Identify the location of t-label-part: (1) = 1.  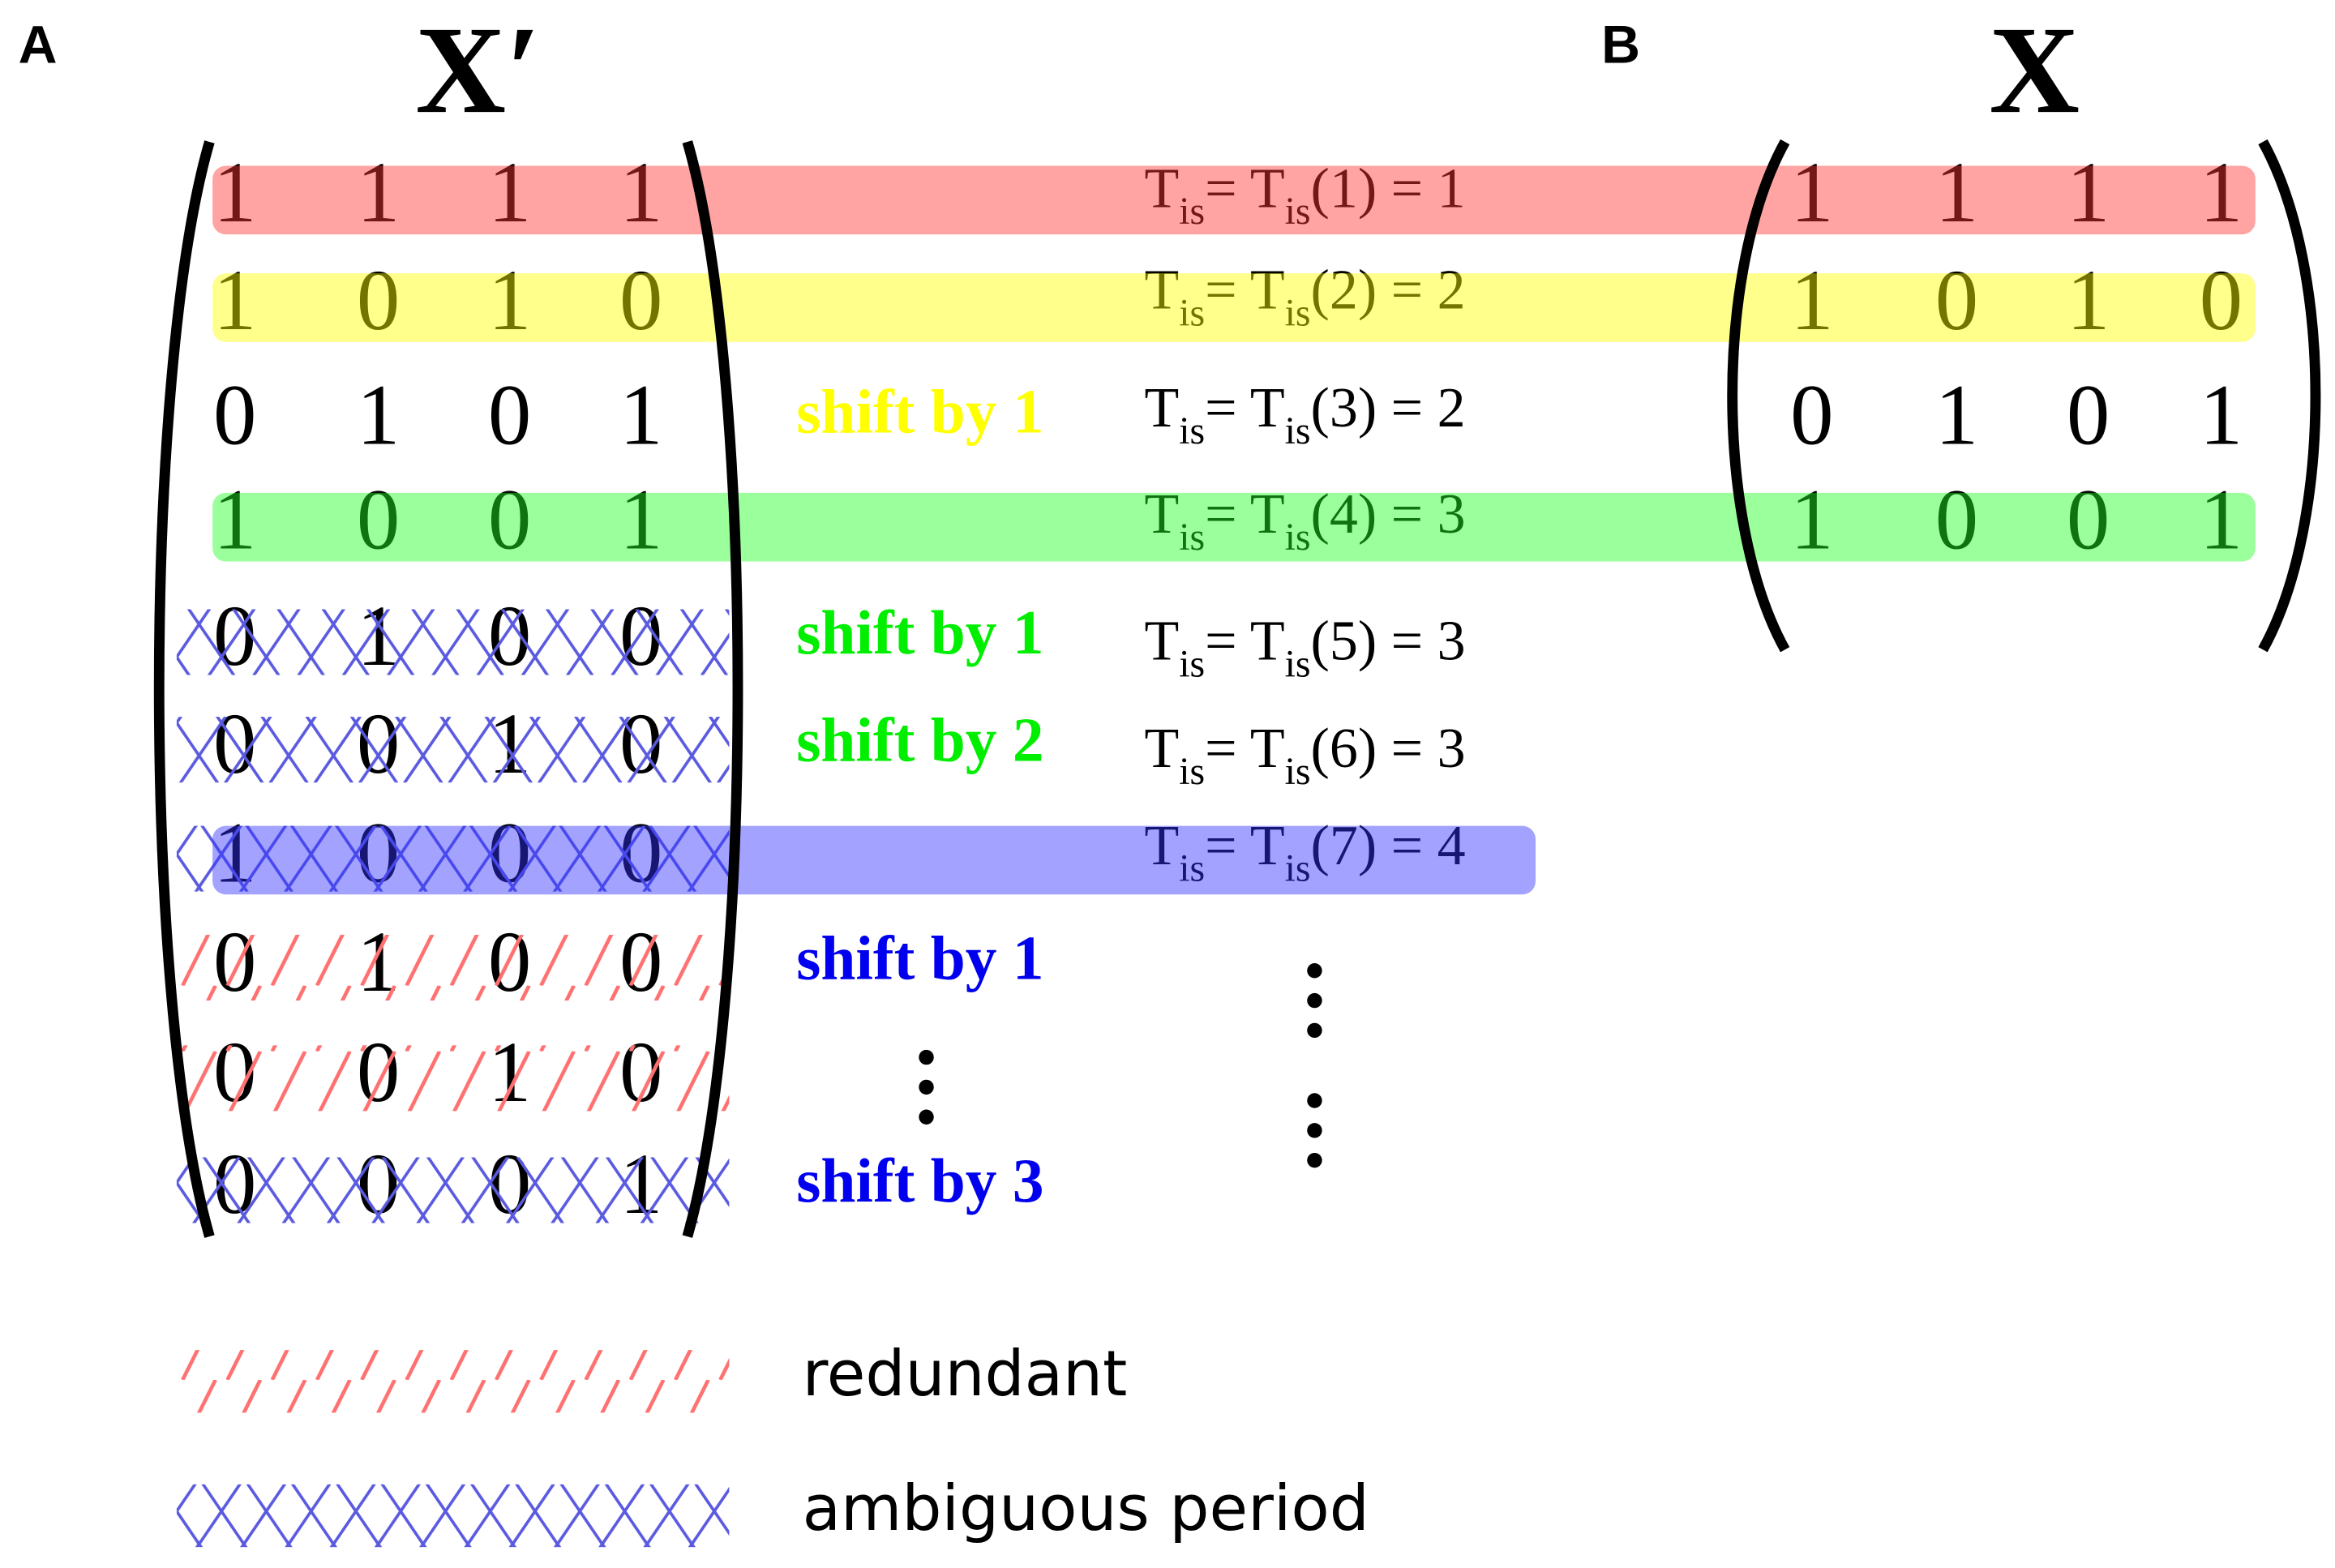
(1388, 189).